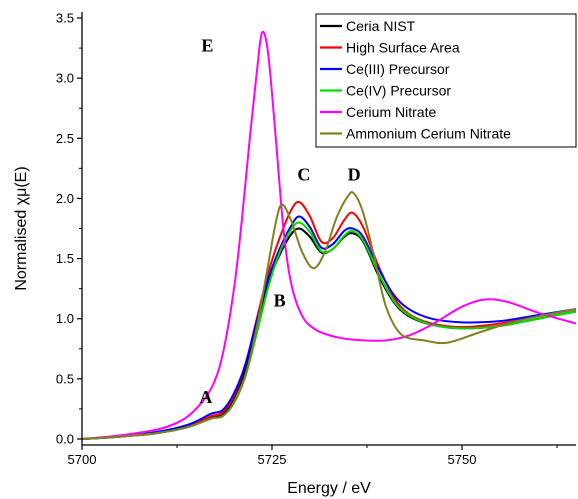  I want to click on peak-label-a: A, so click(205, 397).